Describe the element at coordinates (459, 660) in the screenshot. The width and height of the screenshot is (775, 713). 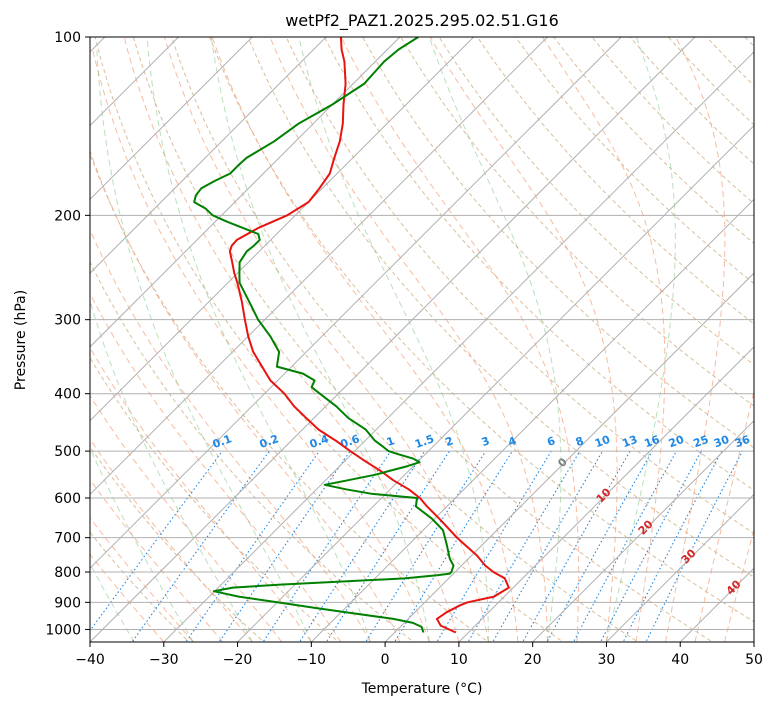
I see `x-tick-label: 10` at that location.